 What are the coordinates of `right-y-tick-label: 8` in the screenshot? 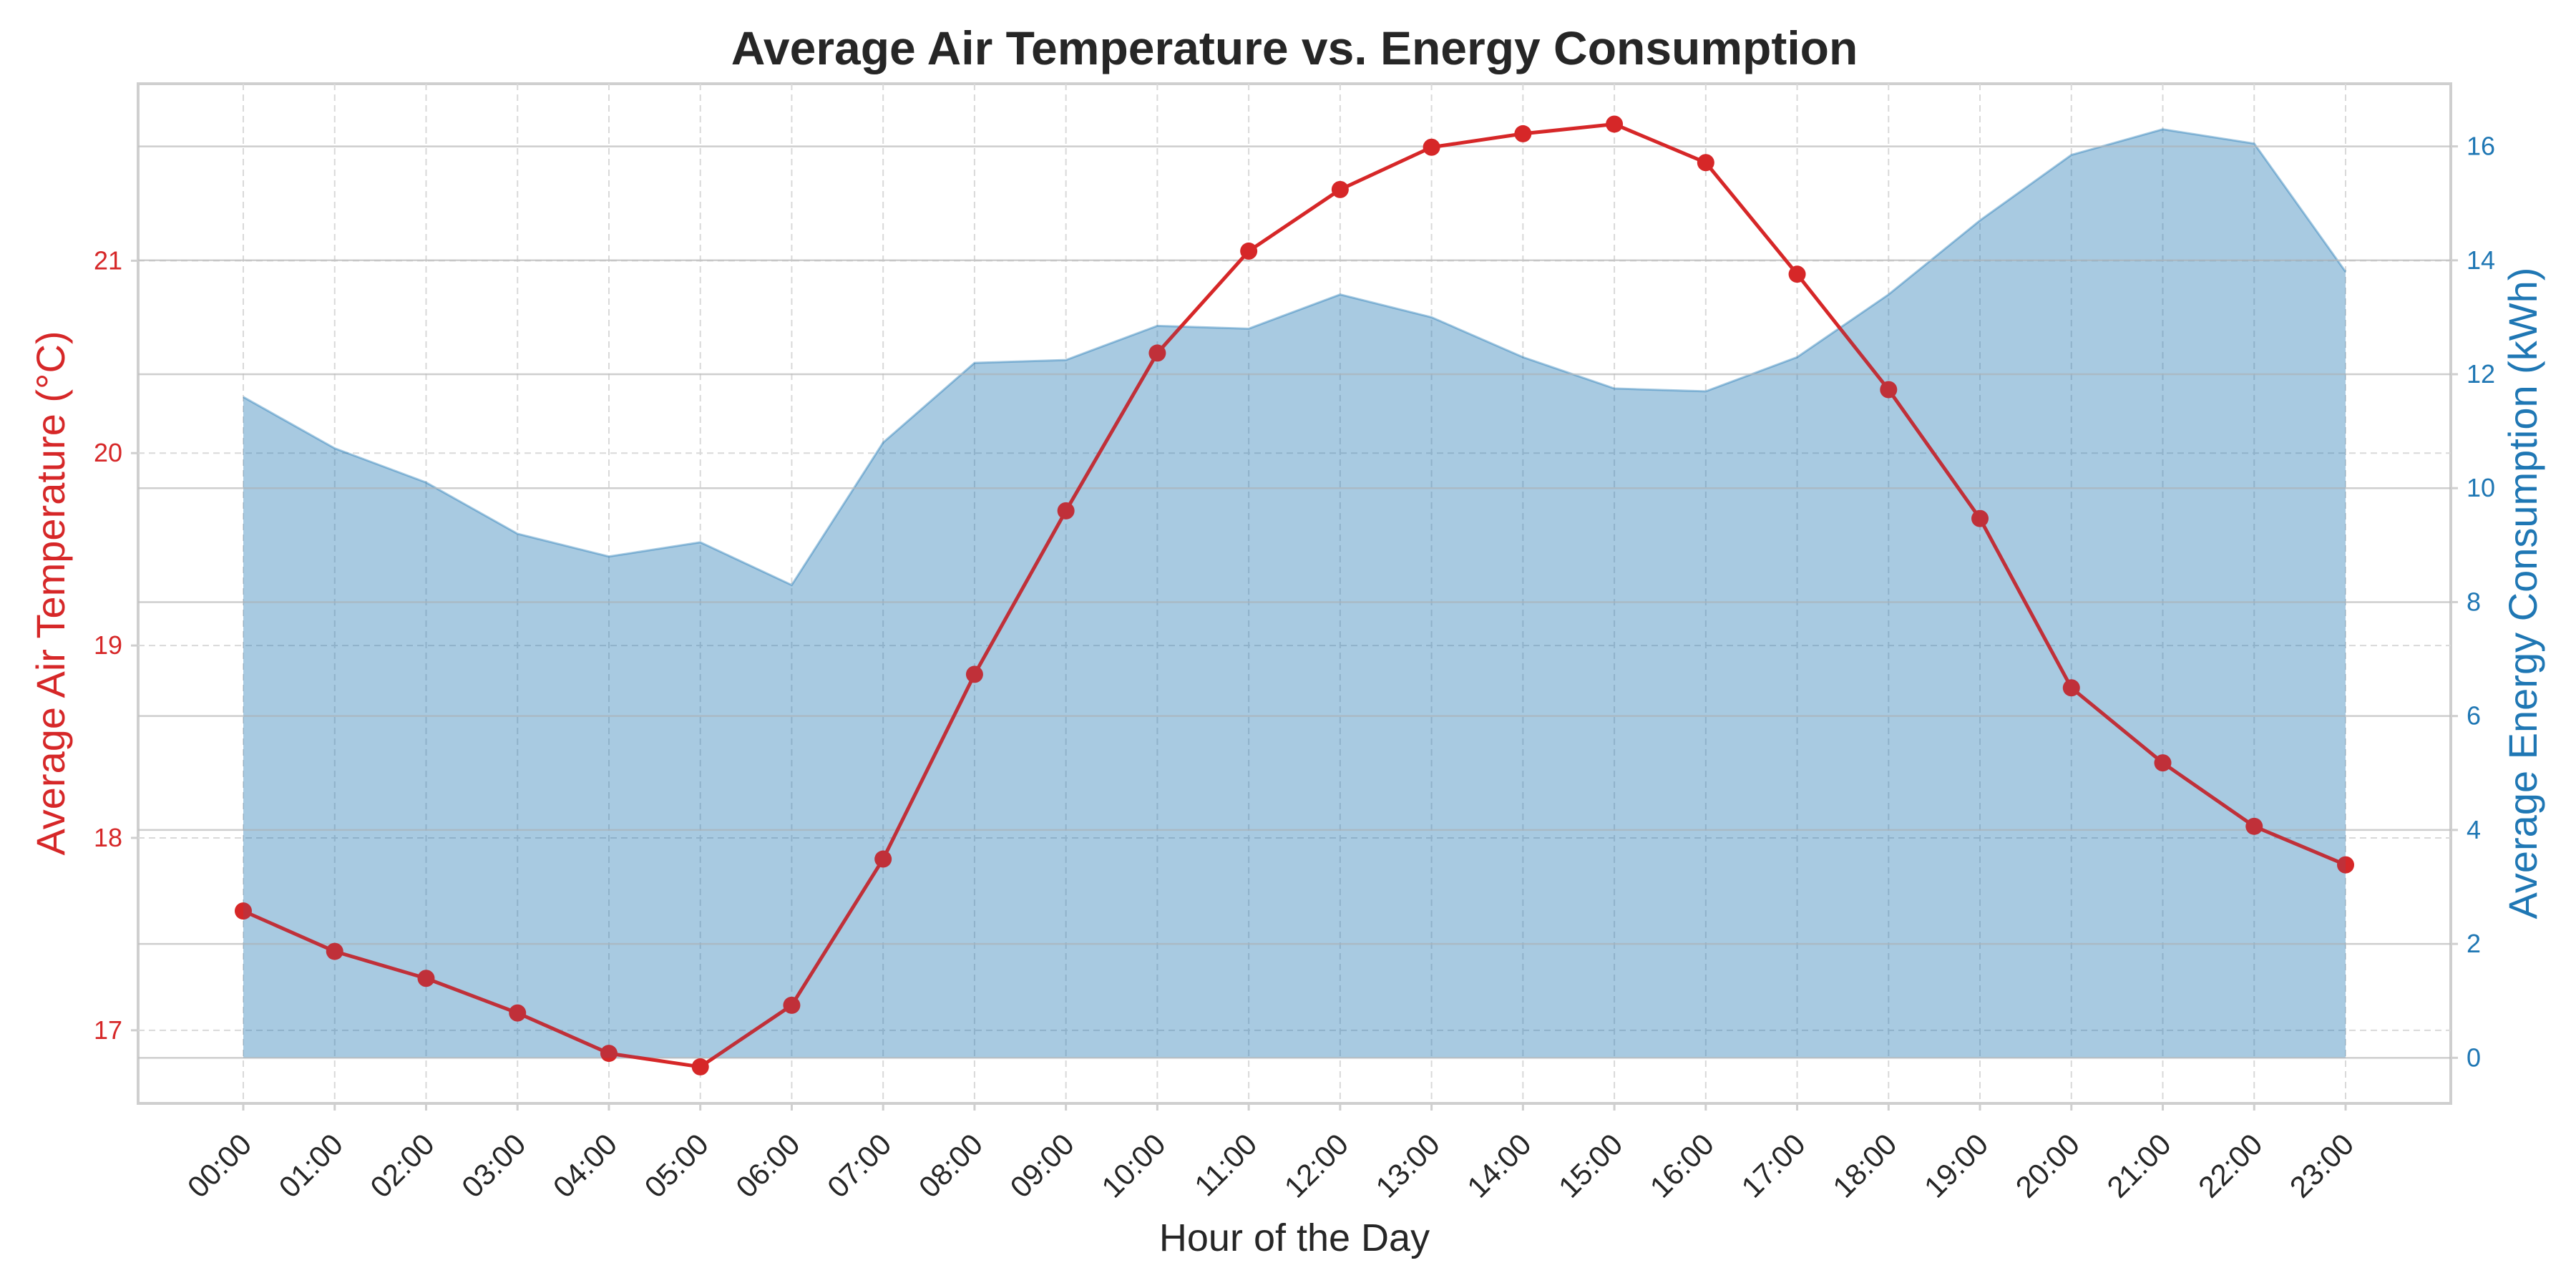 It's located at (2474, 601).